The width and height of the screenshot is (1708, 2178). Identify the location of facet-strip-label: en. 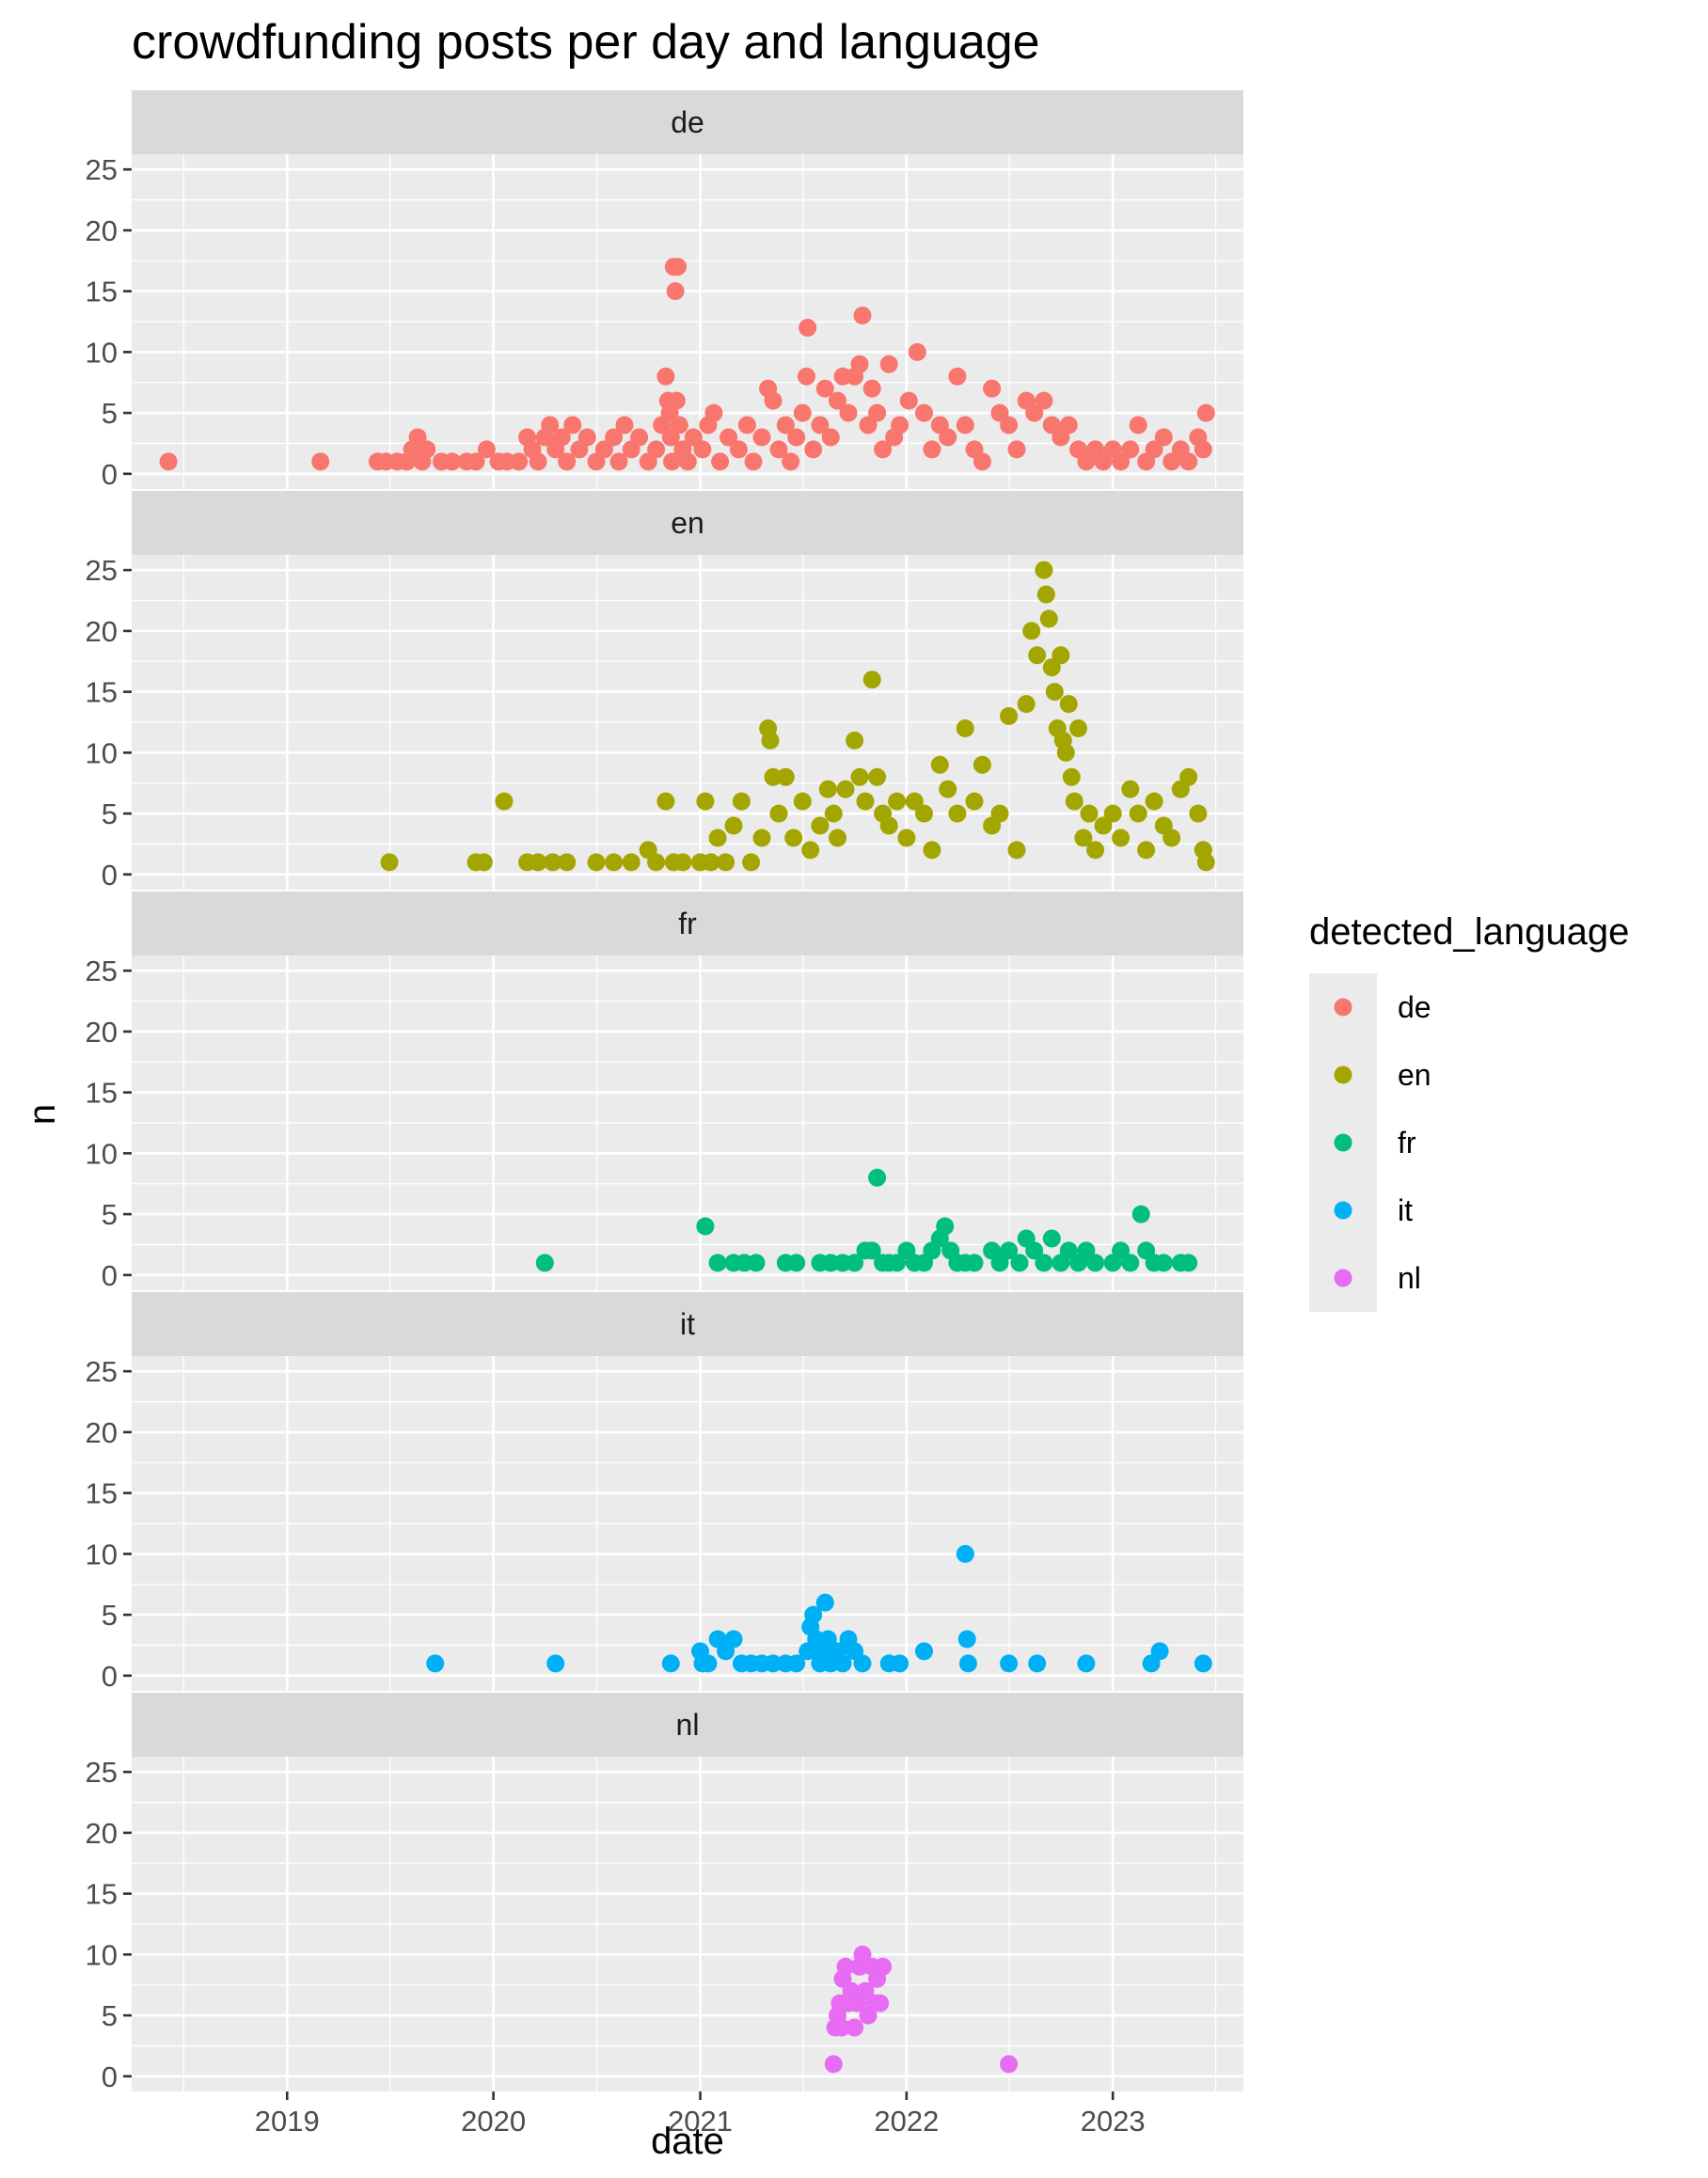
(687, 523).